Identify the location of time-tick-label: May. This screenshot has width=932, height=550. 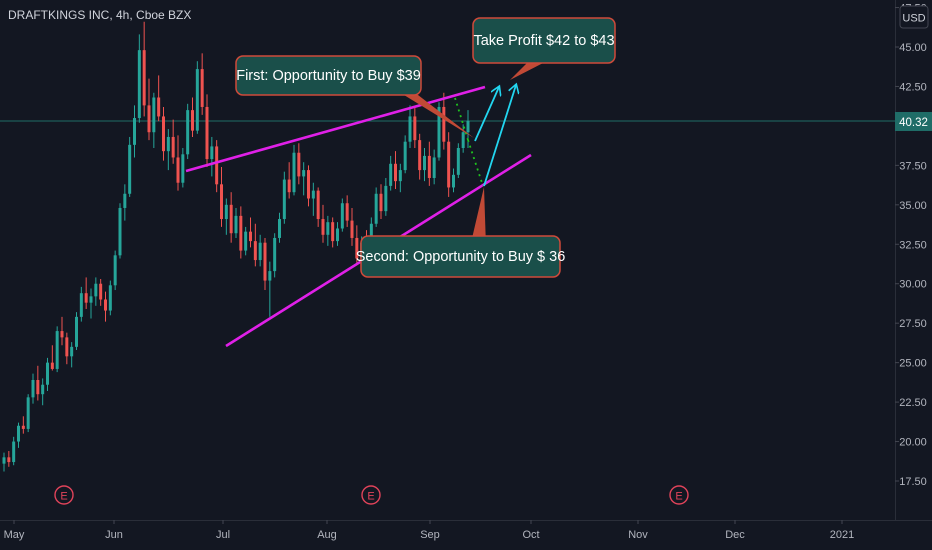
(14, 535).